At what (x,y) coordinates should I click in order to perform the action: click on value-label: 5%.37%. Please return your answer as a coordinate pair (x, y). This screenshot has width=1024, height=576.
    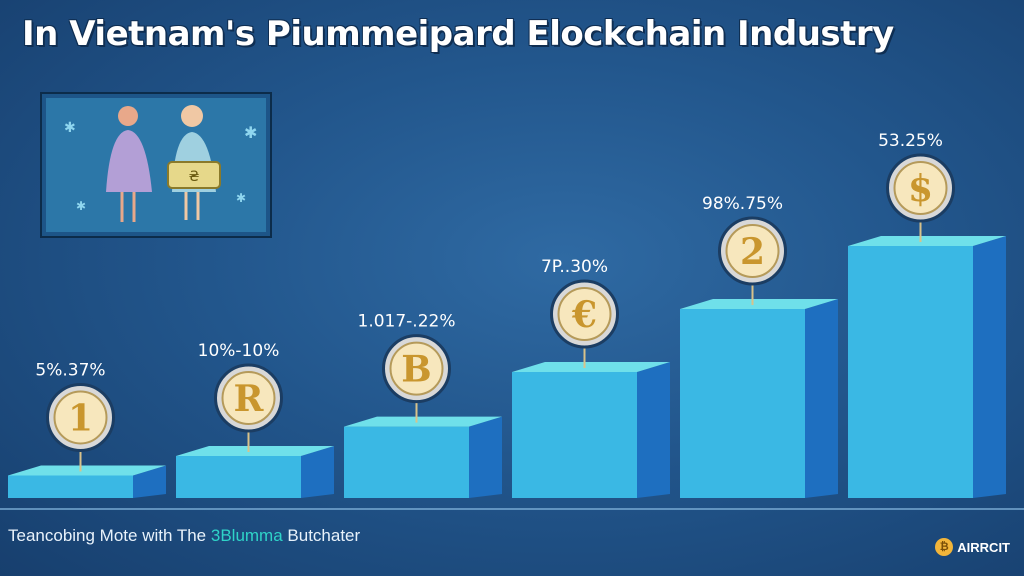
    Looking at the image, I should click on (70, 370).